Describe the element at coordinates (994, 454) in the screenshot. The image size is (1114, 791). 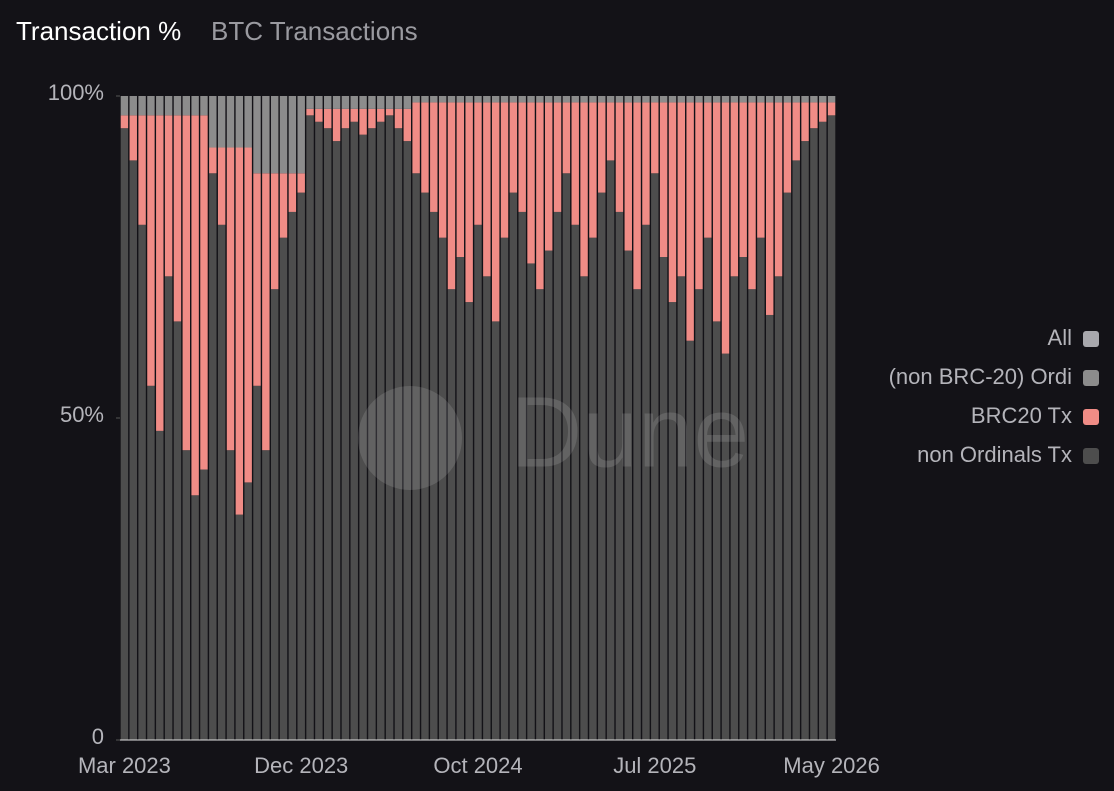
I see `legend-label: non Ordinals Tx` at that location.